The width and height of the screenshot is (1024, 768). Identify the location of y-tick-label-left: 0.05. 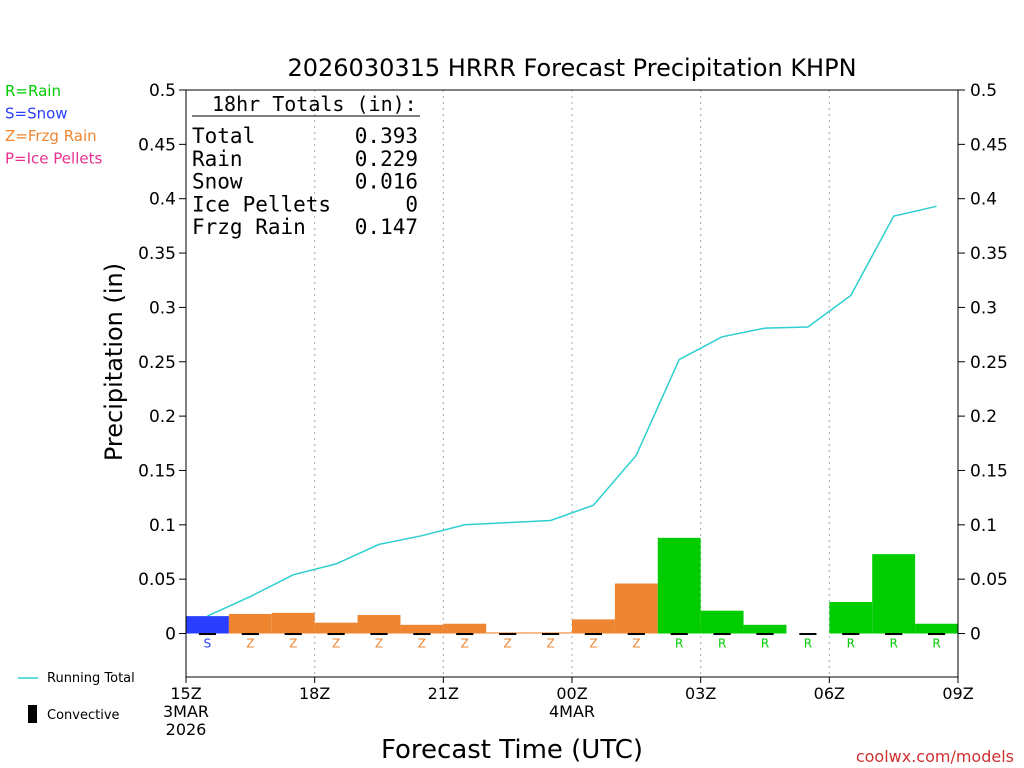
(157, 580).